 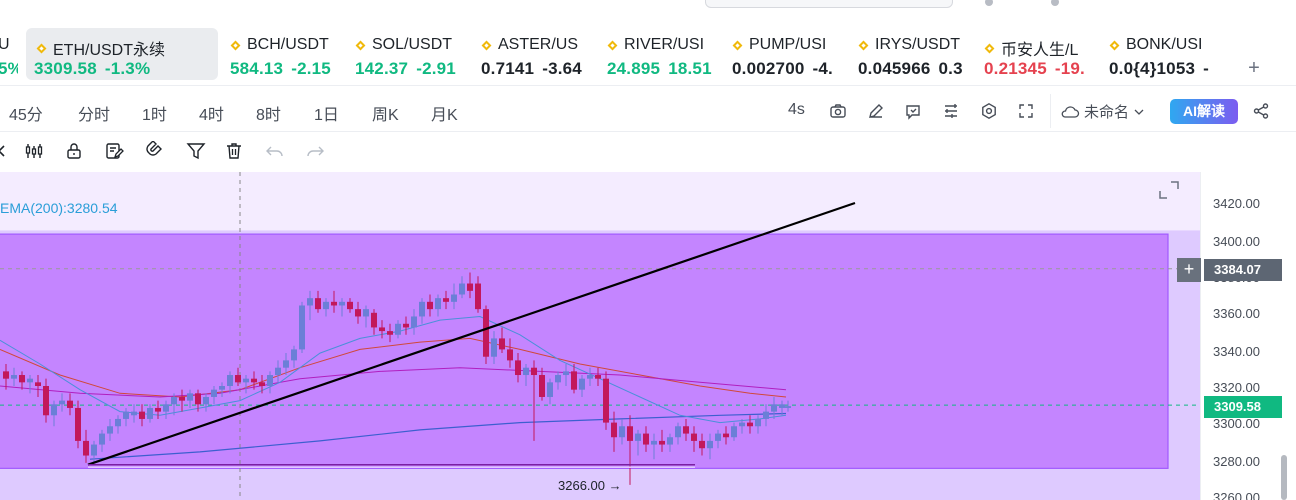 What do you see at coordinates (211, 115) in the screenshot?
I see `timeframe-4h: 4时` at bounding box center [211, 115].